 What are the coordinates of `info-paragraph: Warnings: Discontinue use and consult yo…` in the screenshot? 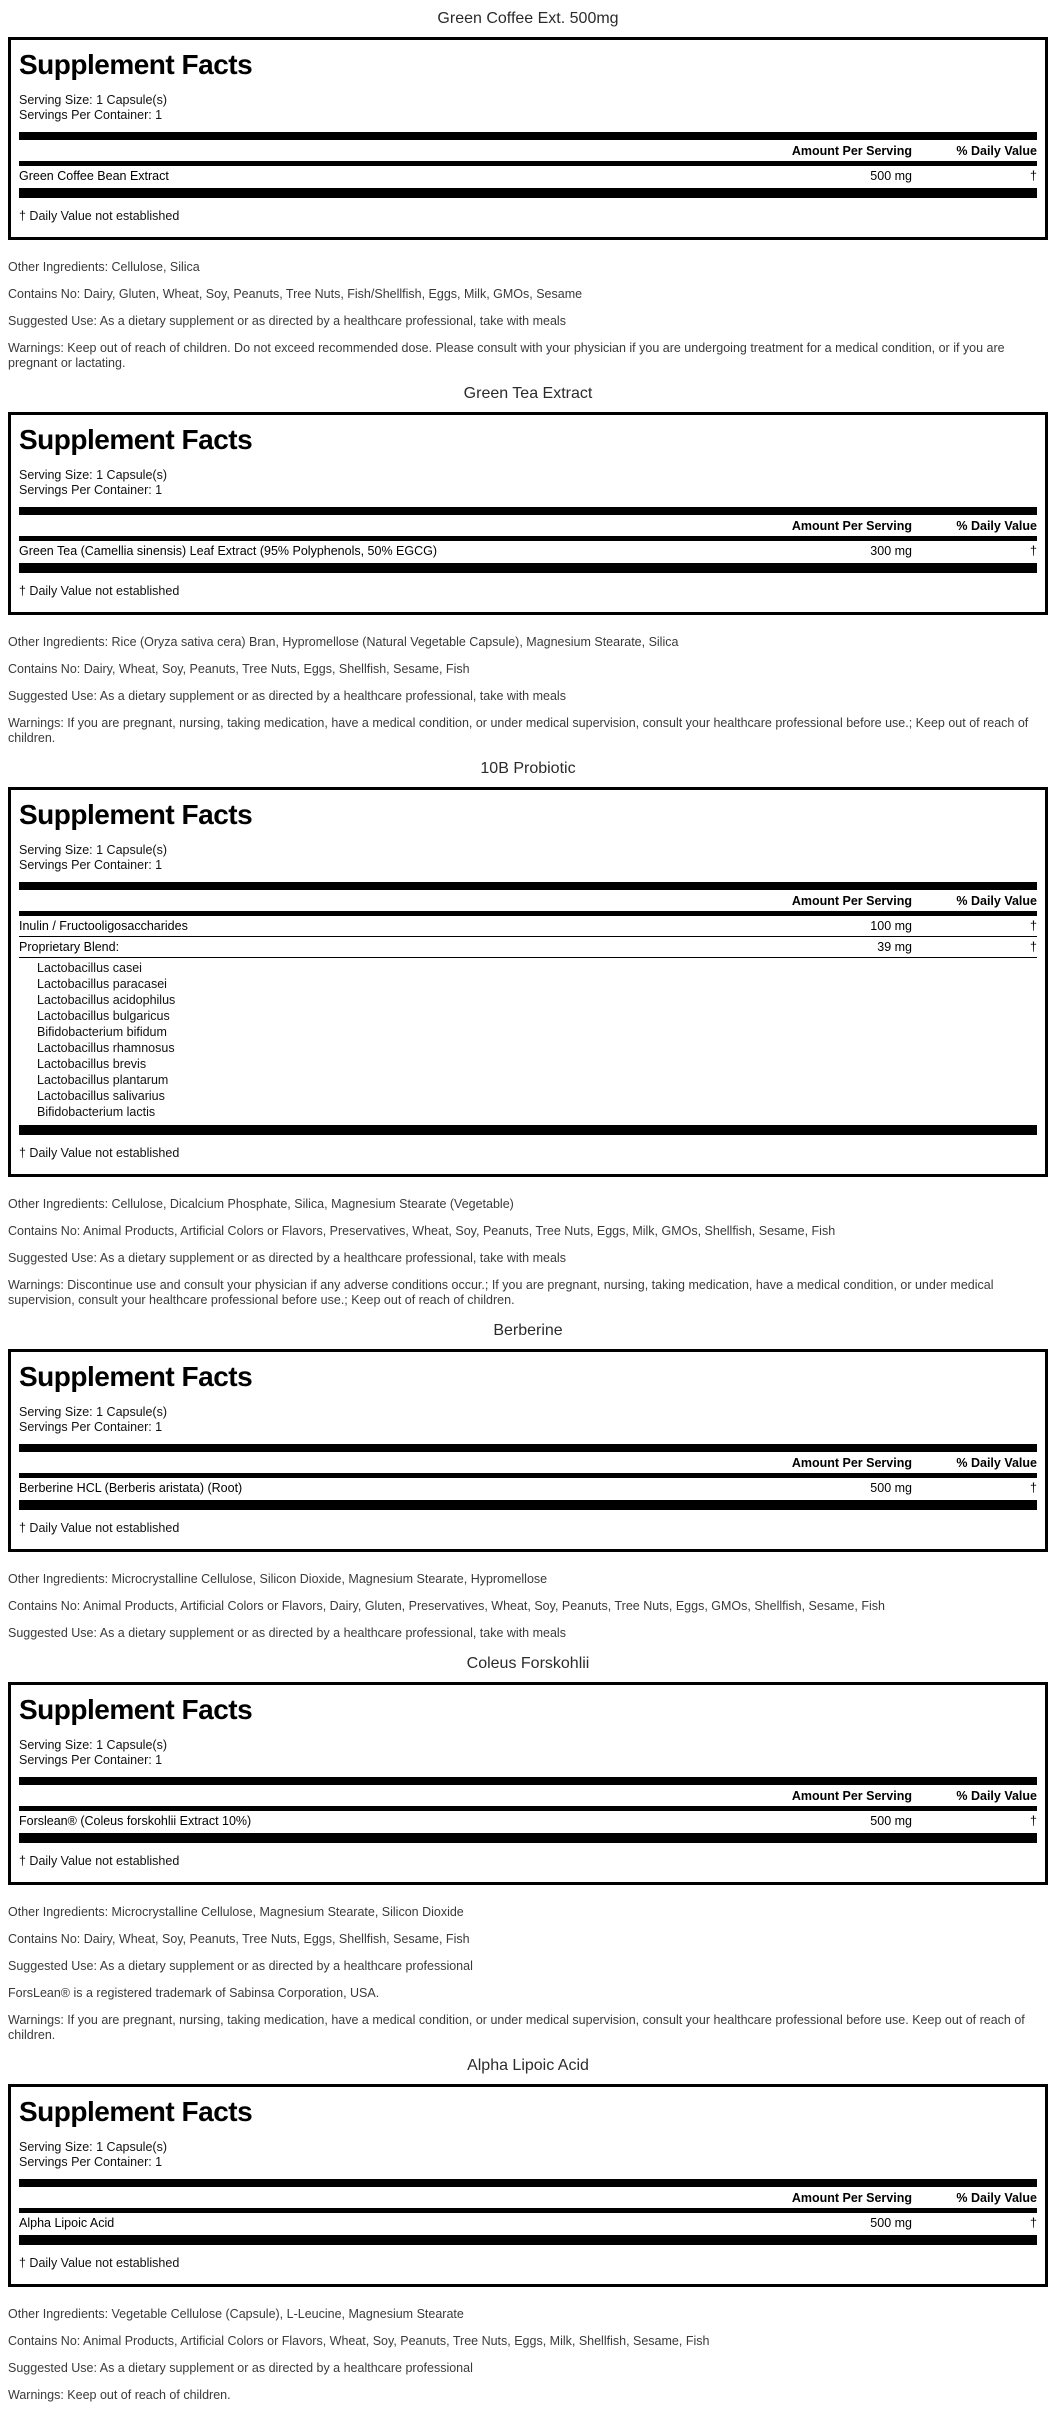 It's located at (501, 1292).